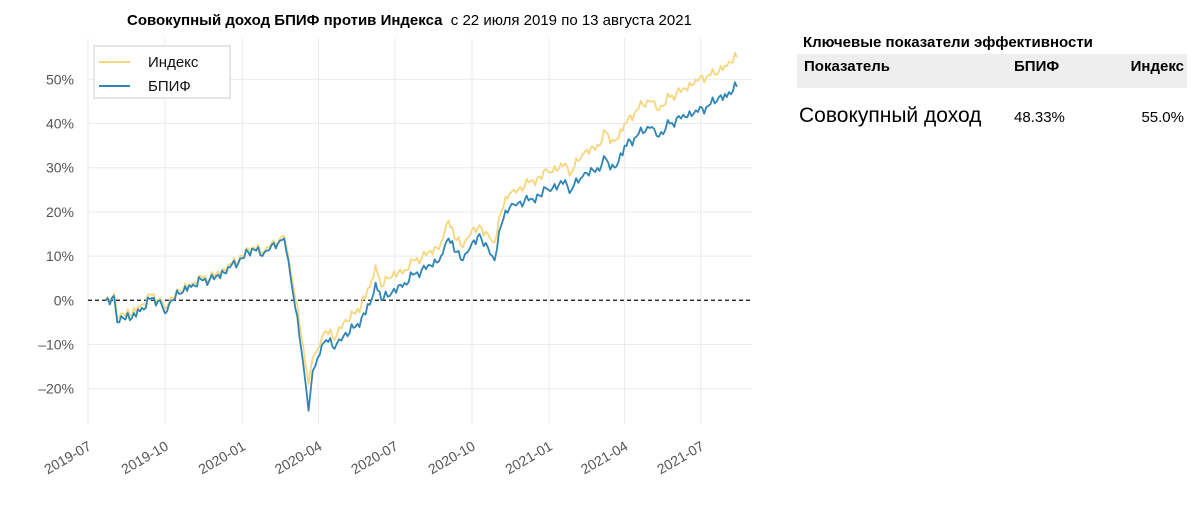  I want to click on legend-label: БПИФ, so click(169, 86).